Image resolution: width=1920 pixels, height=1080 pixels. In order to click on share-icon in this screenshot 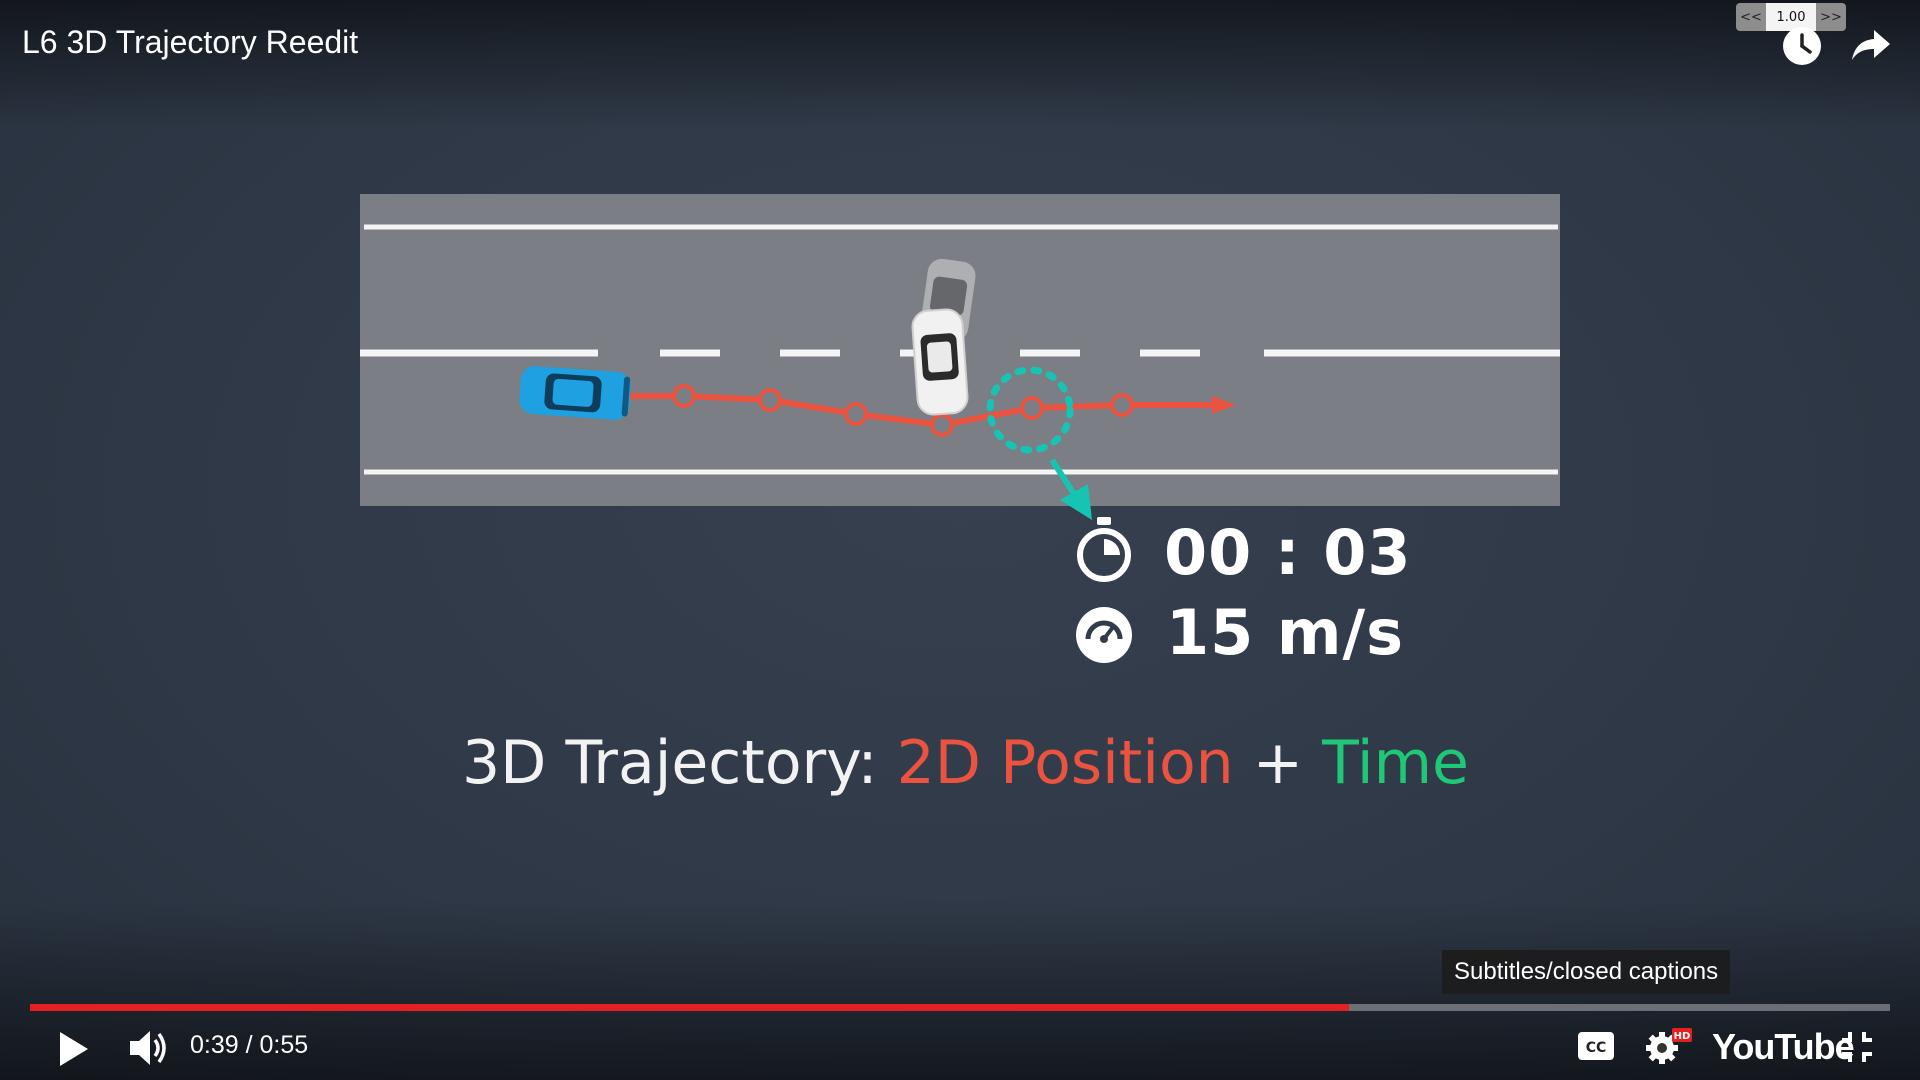, I will do `click(1871, 46)`.